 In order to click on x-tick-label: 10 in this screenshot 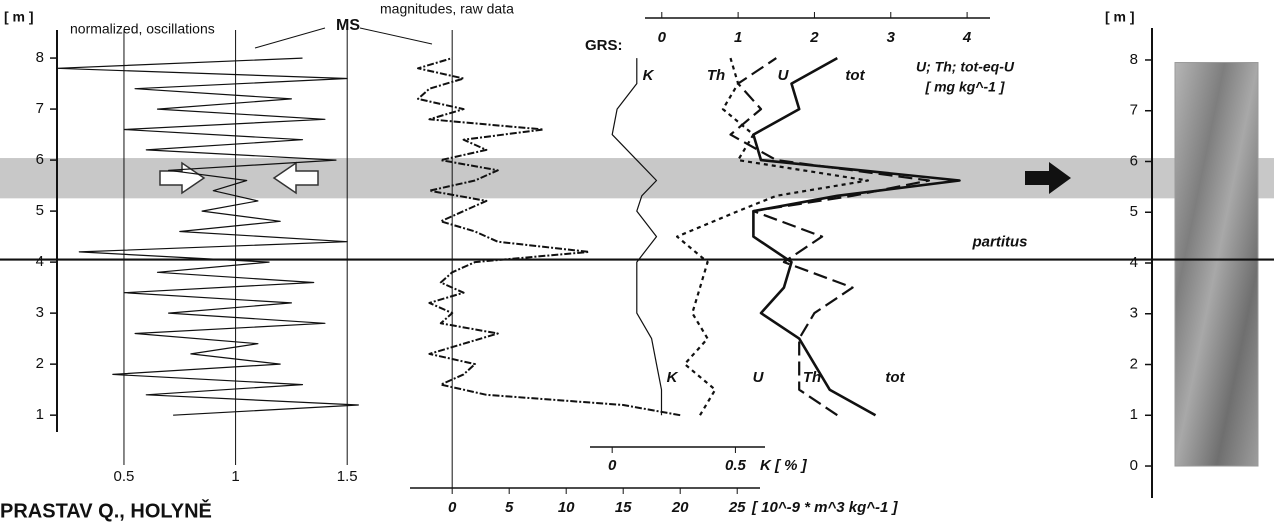, I will do `click(566, 507)`.